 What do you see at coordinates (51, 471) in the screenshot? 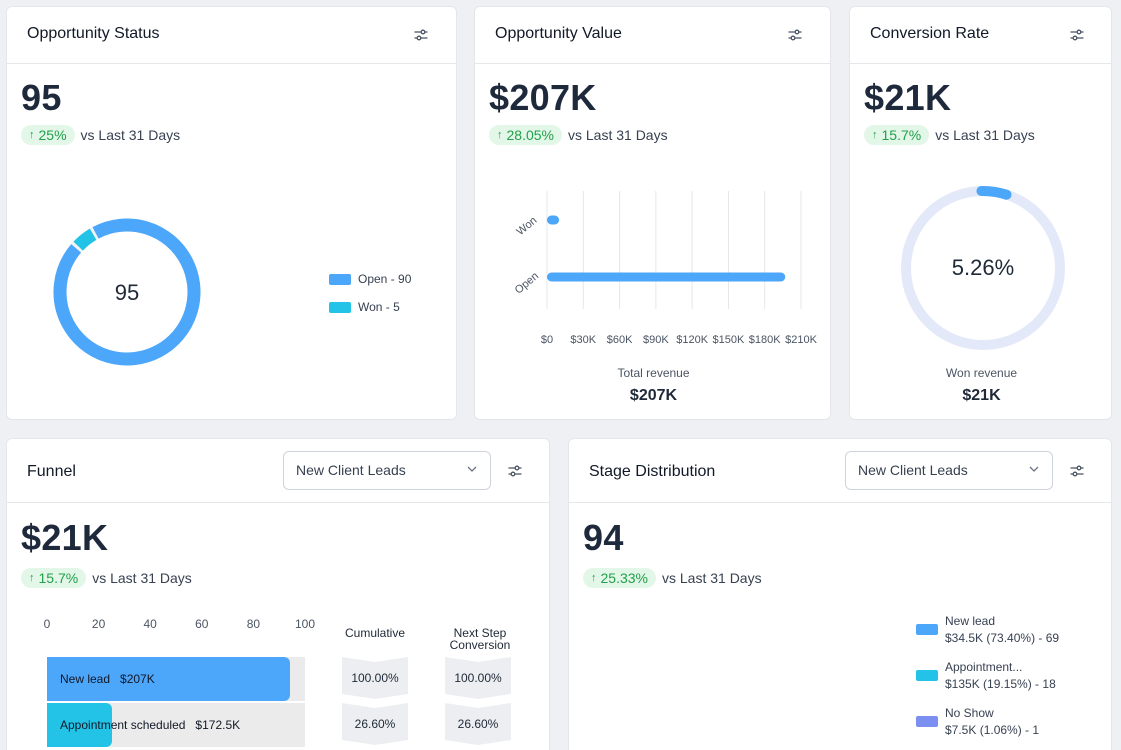
I see `card-title: Funnel` at bounding box center [51, 471].